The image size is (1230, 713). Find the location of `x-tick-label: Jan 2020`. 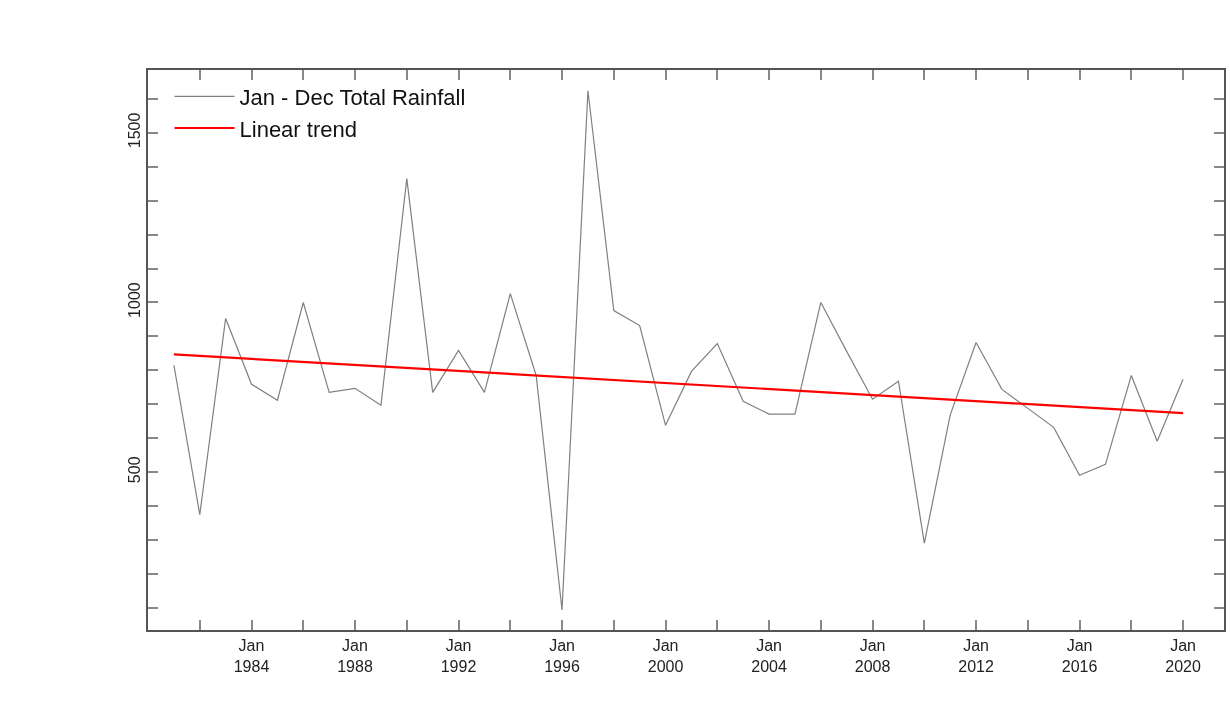

x-tick-label: Jan 2020 is located at coordinates (1183, 655).